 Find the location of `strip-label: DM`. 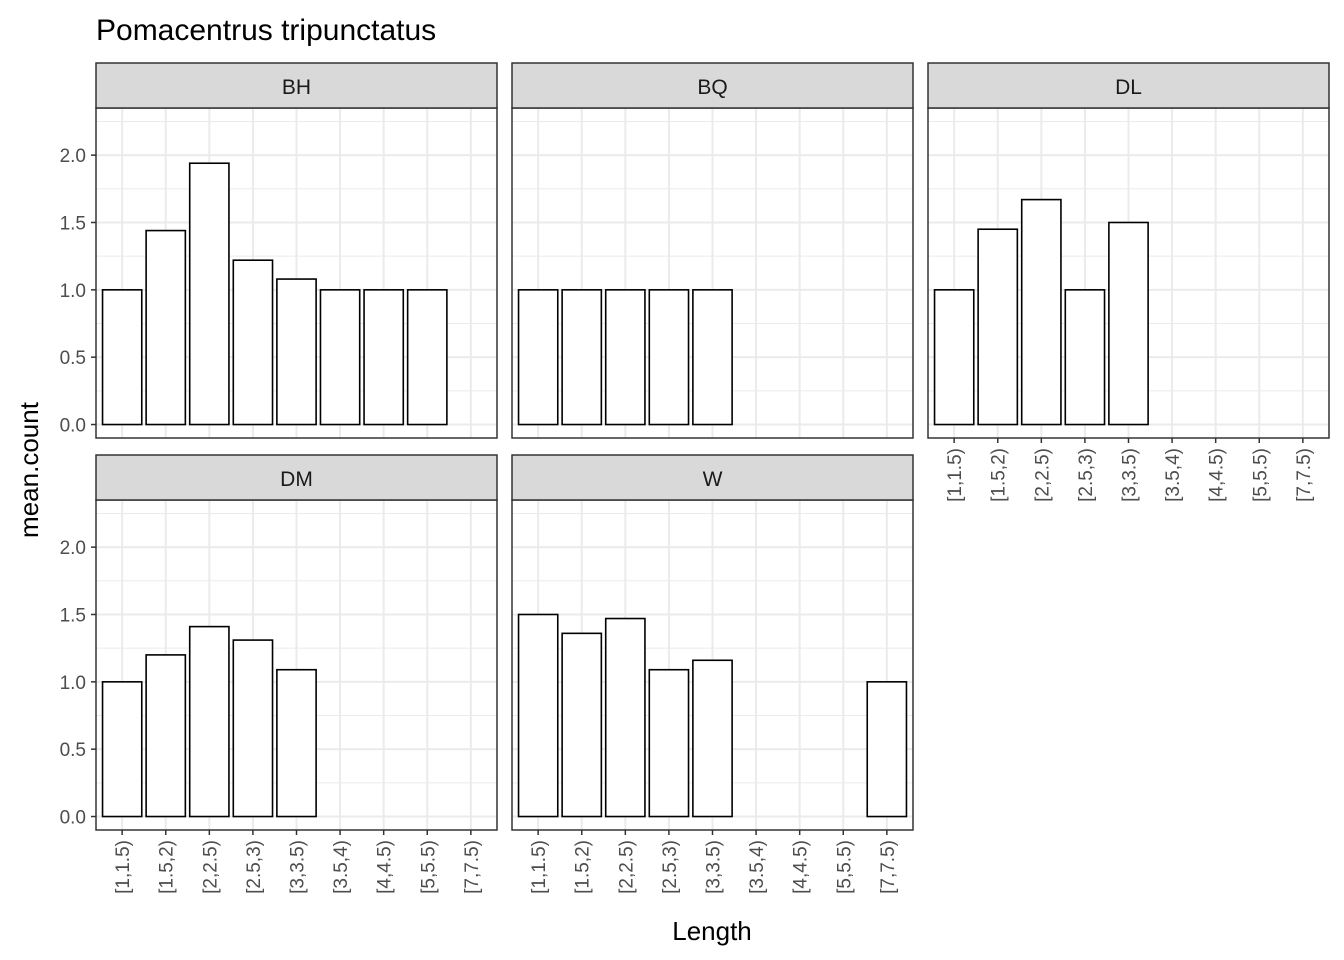

strip-label: DM is located at coordinates (296, 479).